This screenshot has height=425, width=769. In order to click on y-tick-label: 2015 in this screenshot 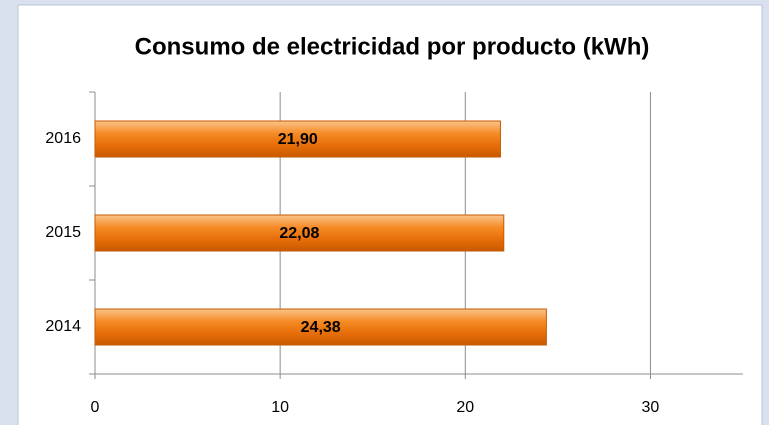, I will do `click(63, 232)`.